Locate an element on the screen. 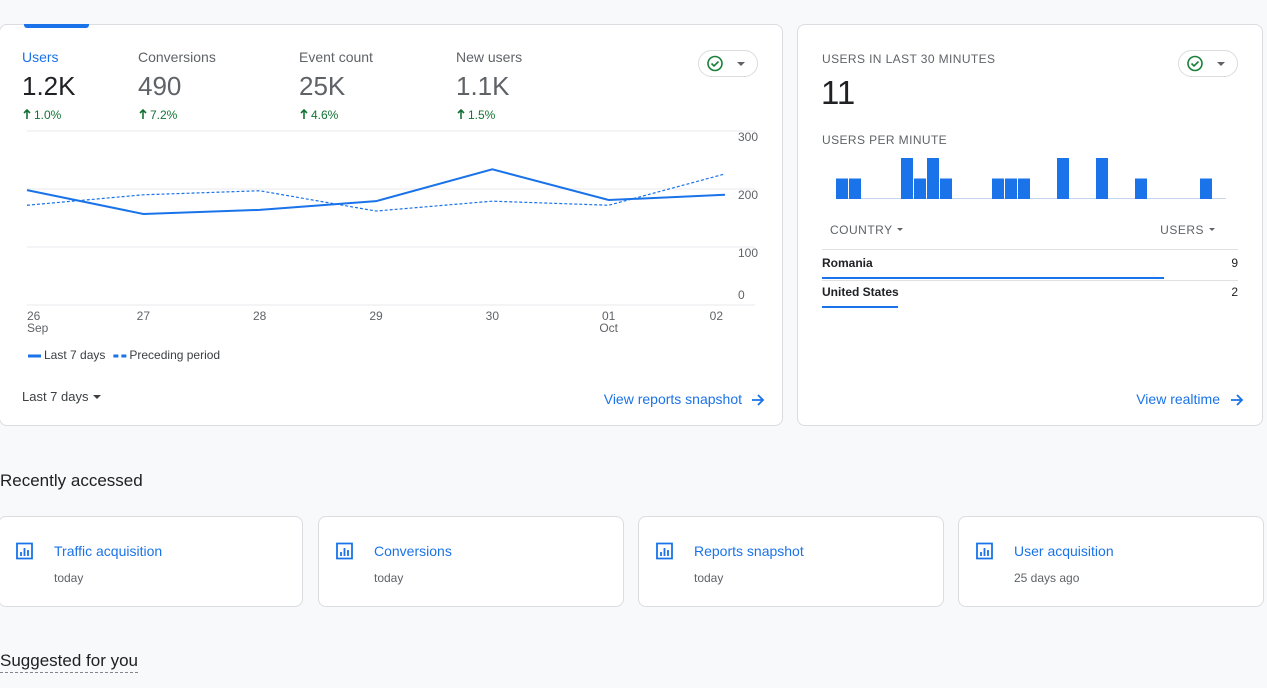  view-link: View reports snapshot is located at coordinates (672, 399).